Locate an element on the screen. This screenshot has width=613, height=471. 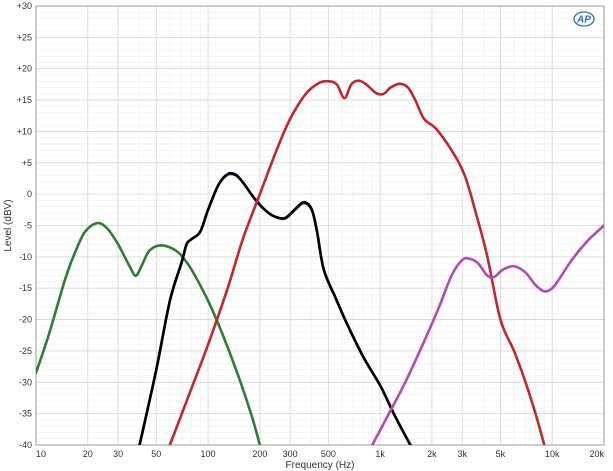
y-tick-label: -25 is located at coordinates (25, 351).